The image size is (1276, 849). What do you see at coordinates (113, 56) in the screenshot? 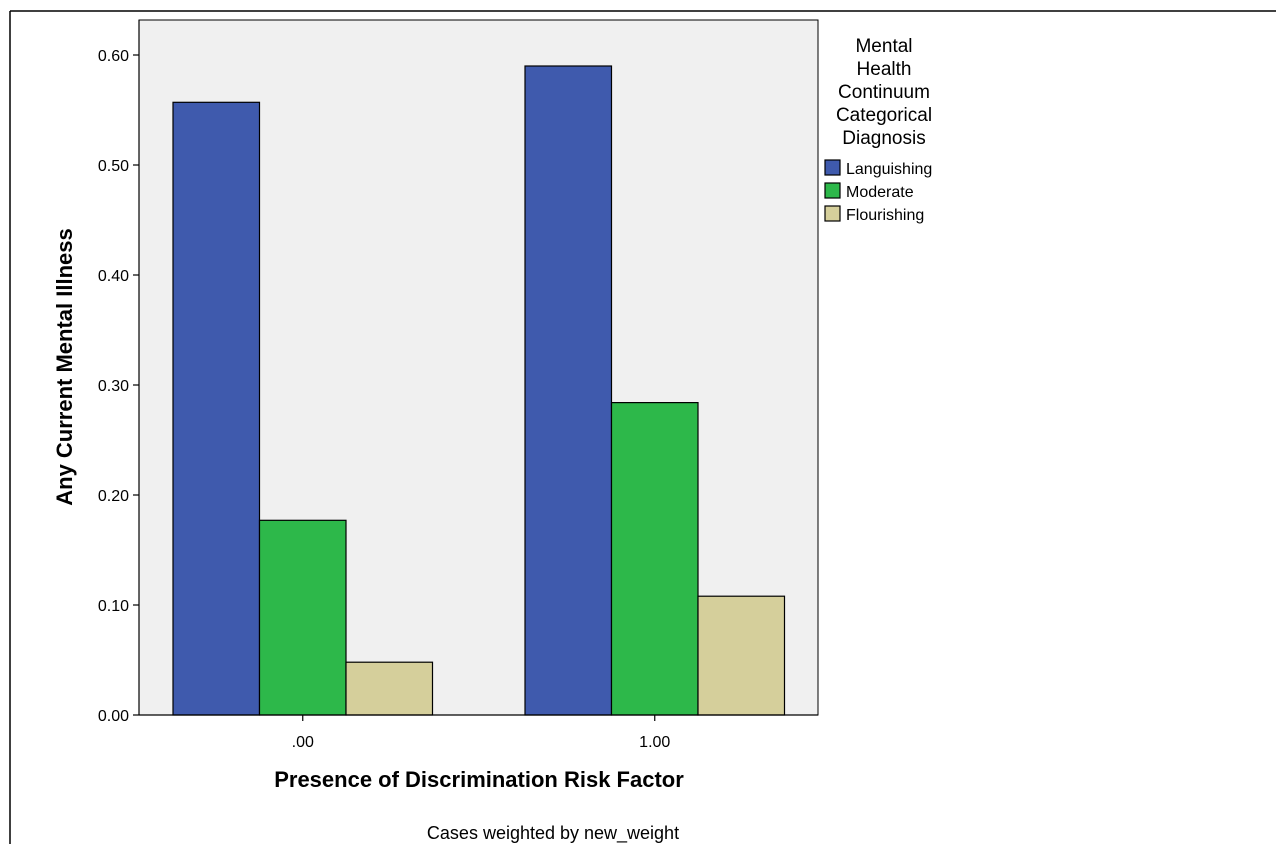
I see `y-tick-label: 0.60` at bounding box center [113, 56].